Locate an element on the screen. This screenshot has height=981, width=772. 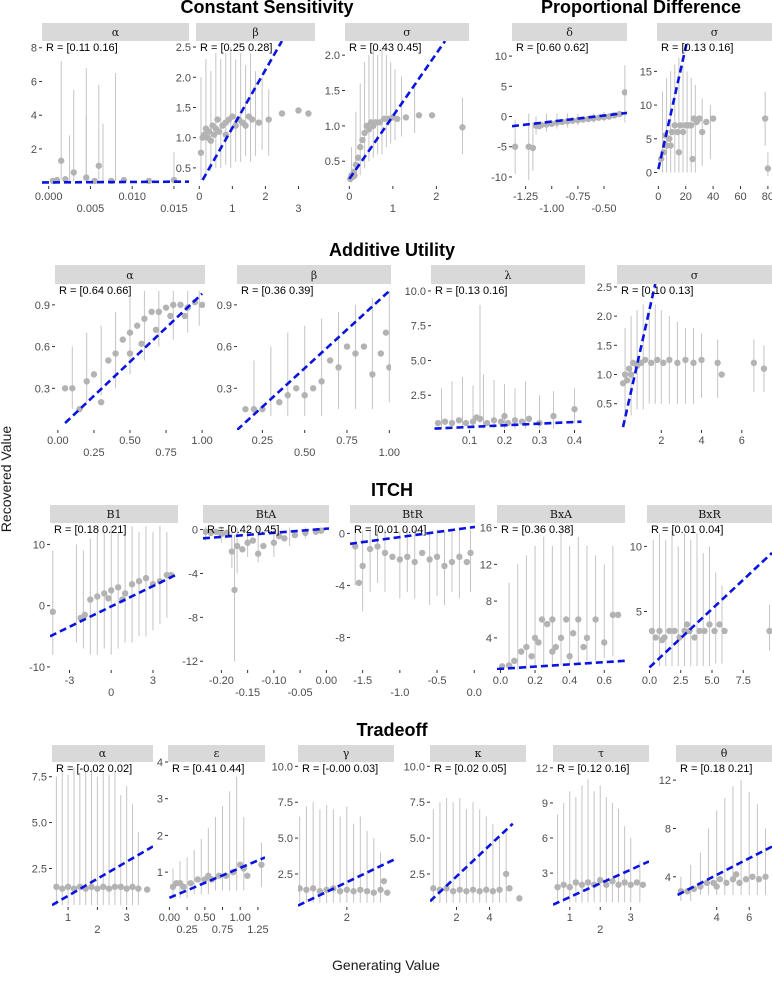
x-tick-label: 7.5 is located at coordinates (743, 681).